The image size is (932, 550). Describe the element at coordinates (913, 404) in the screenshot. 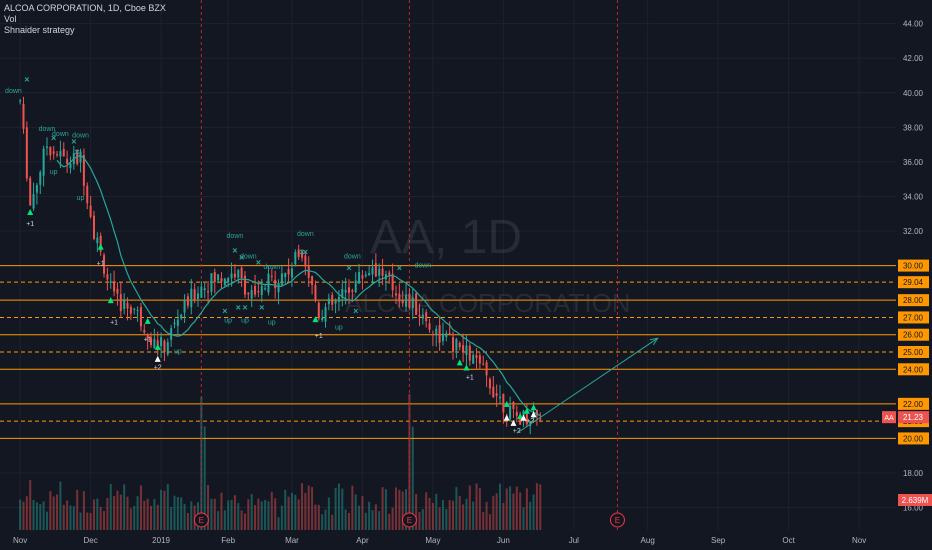

I see `price-tick-label: 22.00` at that location.